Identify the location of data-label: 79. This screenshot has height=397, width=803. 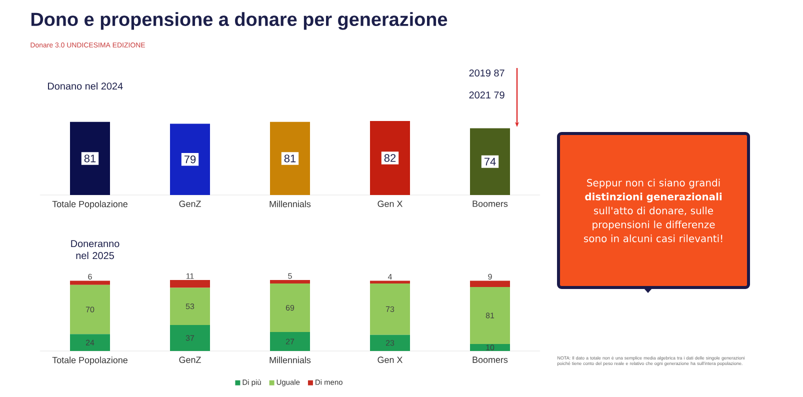
(190, 159).